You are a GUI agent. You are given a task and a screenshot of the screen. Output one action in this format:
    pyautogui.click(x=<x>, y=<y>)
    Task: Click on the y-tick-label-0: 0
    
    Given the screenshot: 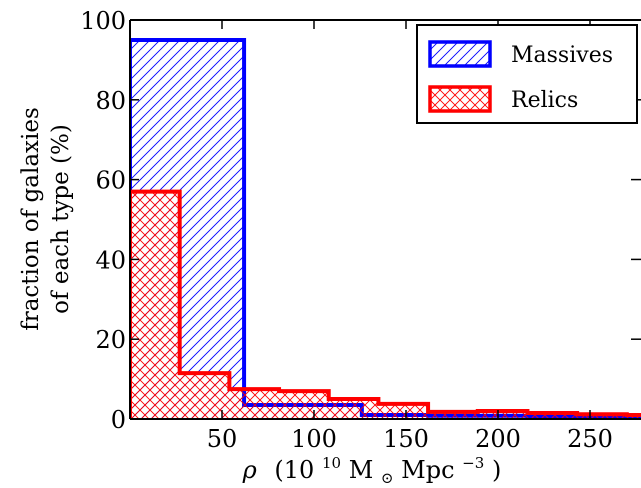 What is the action you would take?
    pyautogui.click(x=118, y=420)
    